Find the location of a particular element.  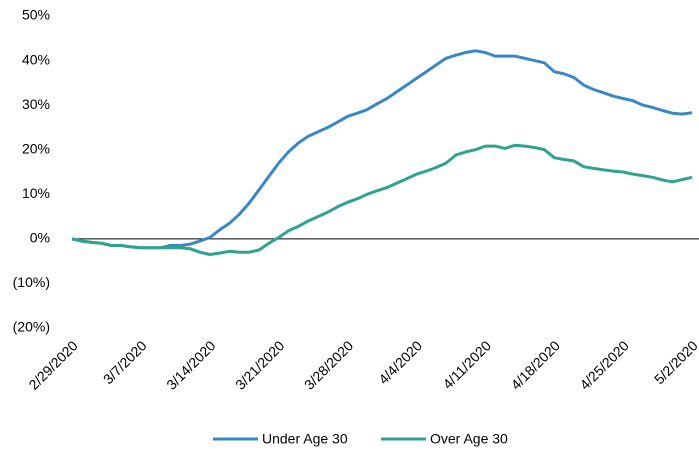

y-tick-label: 0% is located at coordinates (40, 238).